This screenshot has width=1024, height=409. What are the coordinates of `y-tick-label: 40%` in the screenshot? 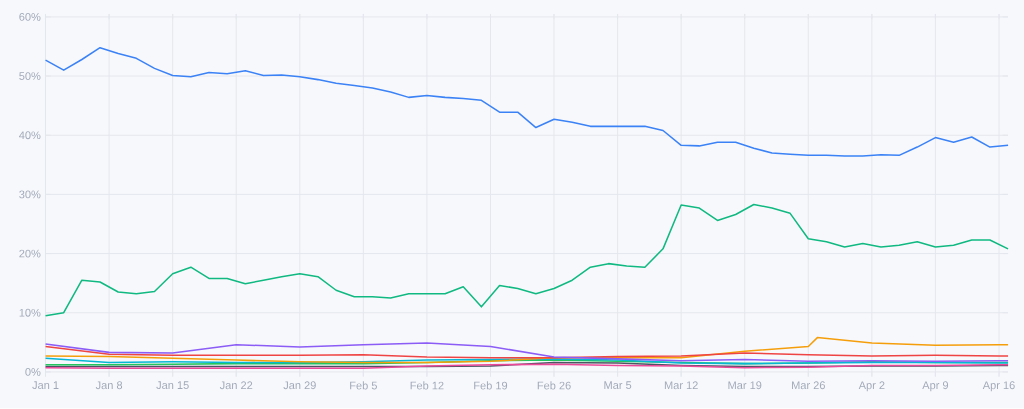 It's located at (30, 135).